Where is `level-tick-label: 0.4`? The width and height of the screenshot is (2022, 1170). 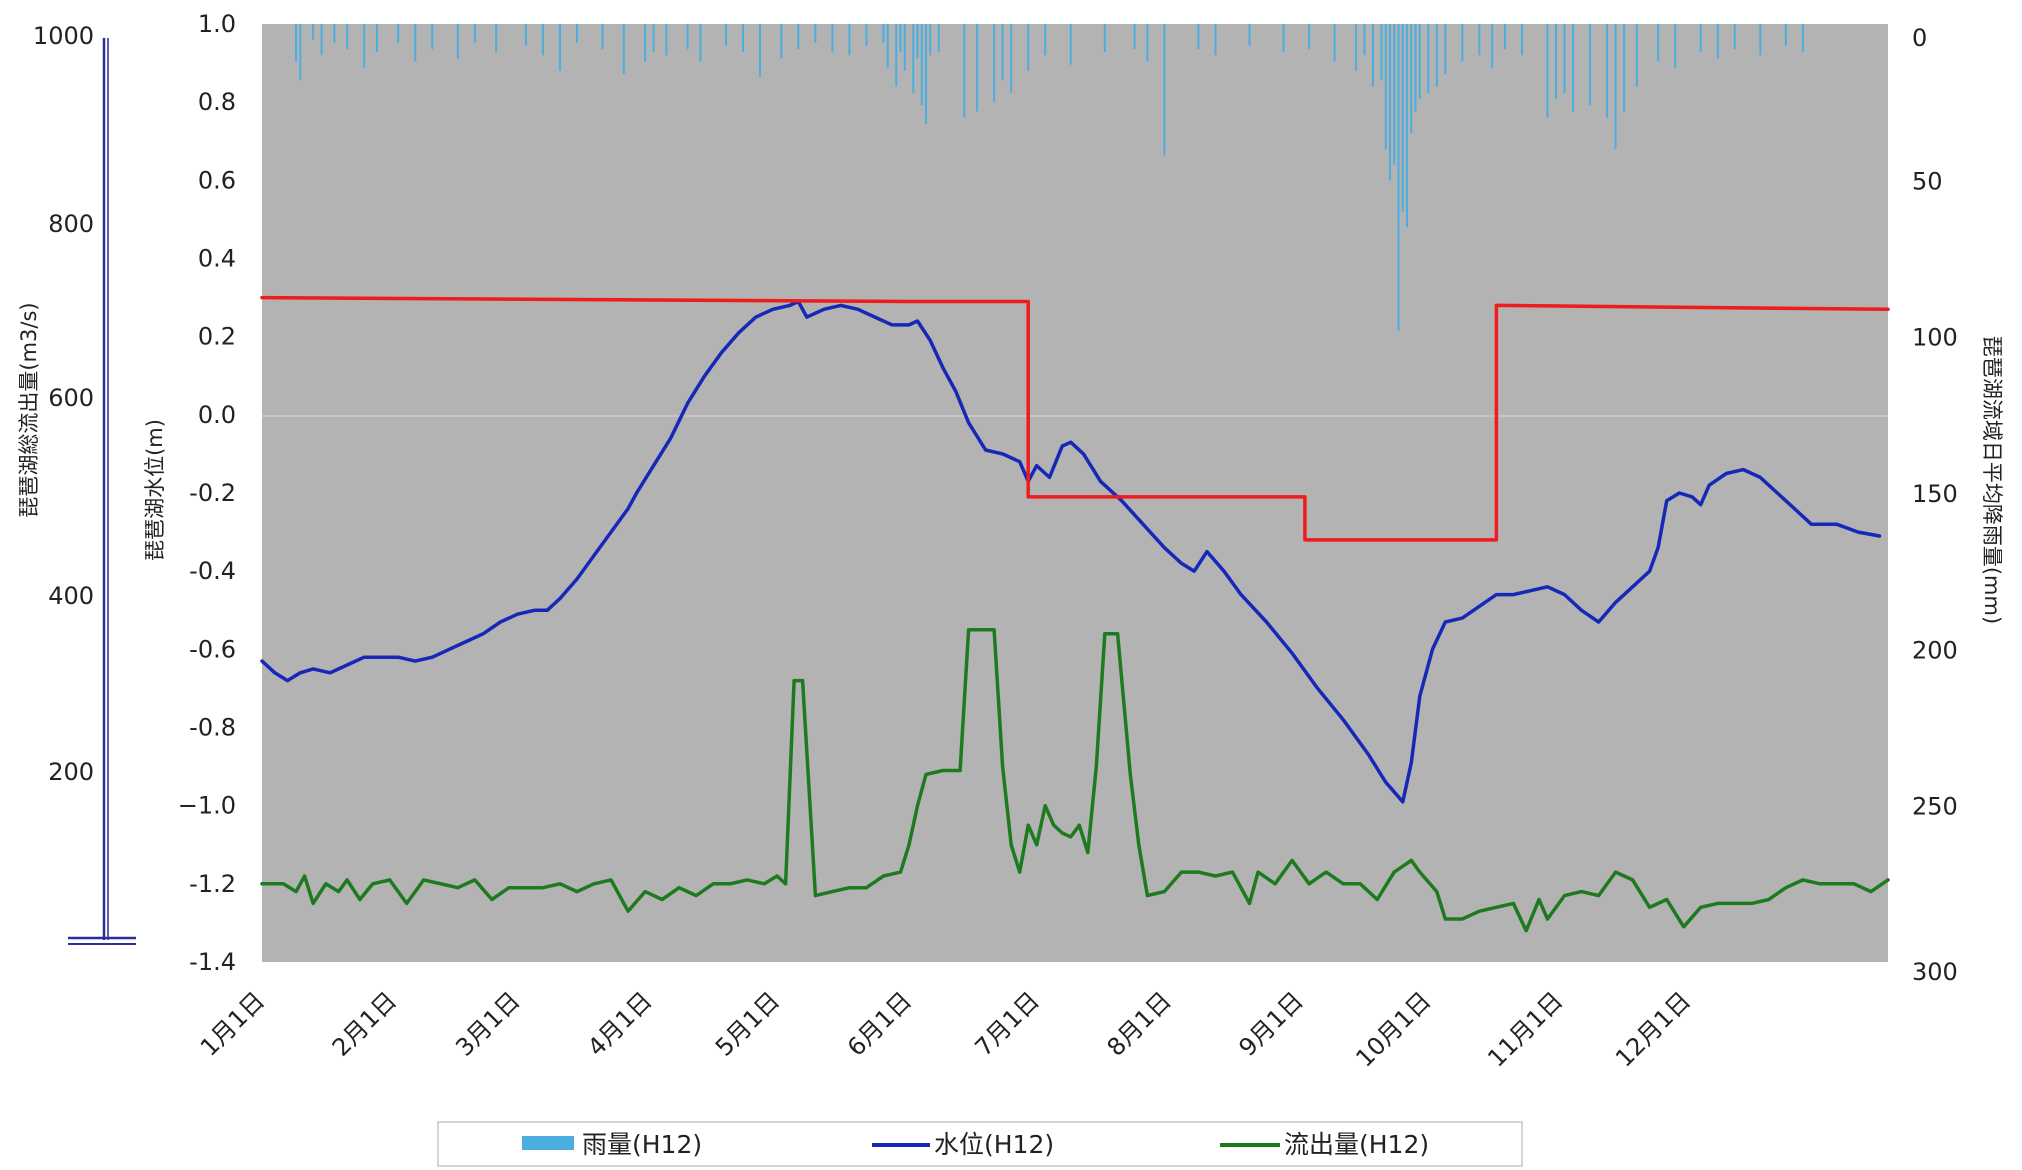
level-tick-label: 0.4 is located at coordinates (217, 259).